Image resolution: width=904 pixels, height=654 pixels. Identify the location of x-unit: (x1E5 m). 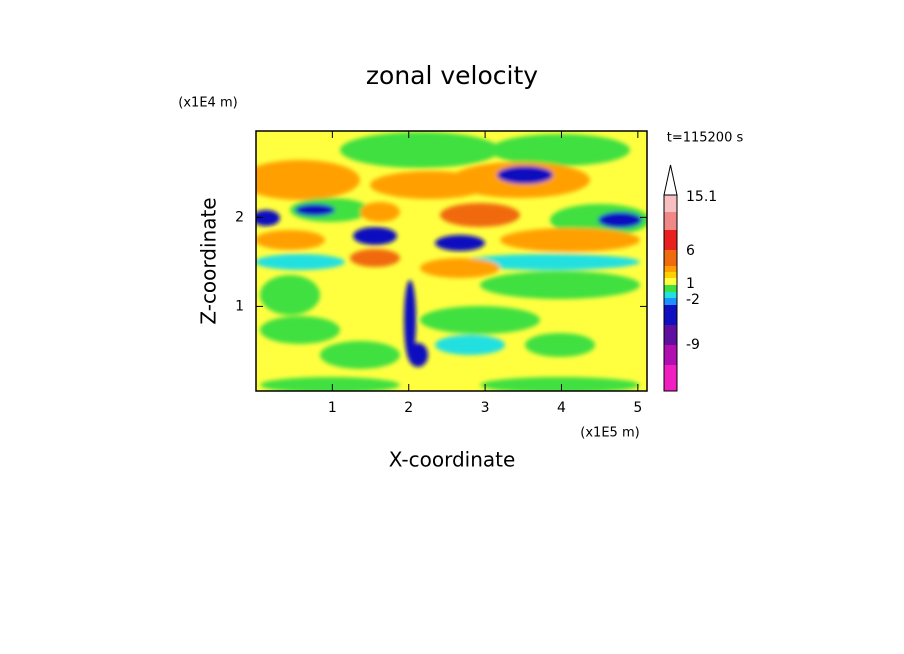
(609, 433).